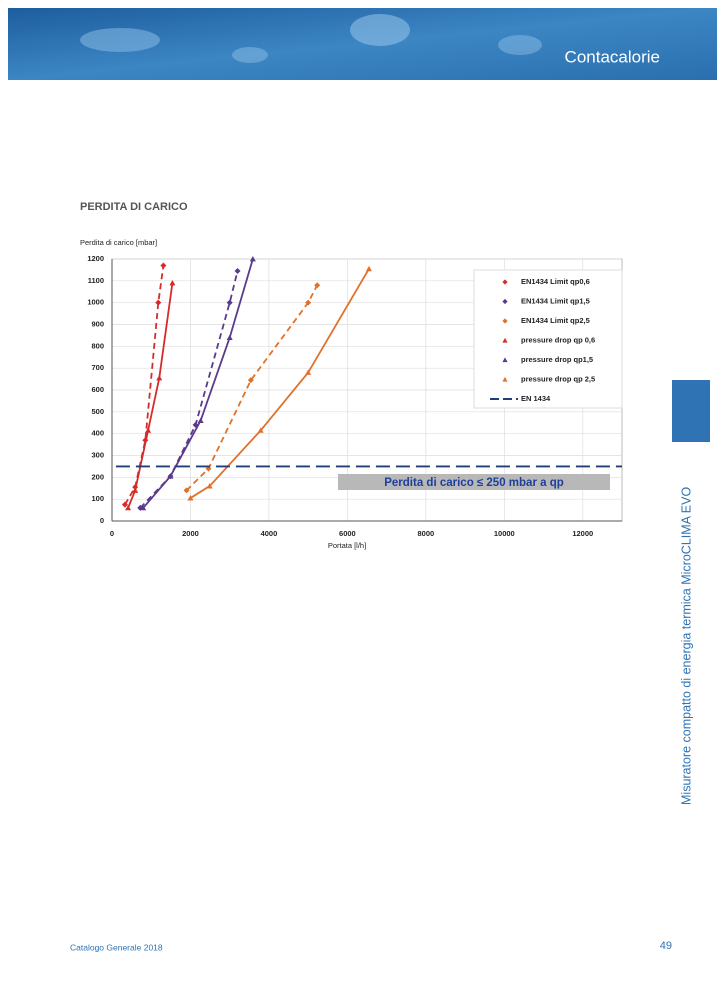  Describe the element at coordinates (95, 258) in the screenshot. I see `y-tick-label: 1200` at that location.